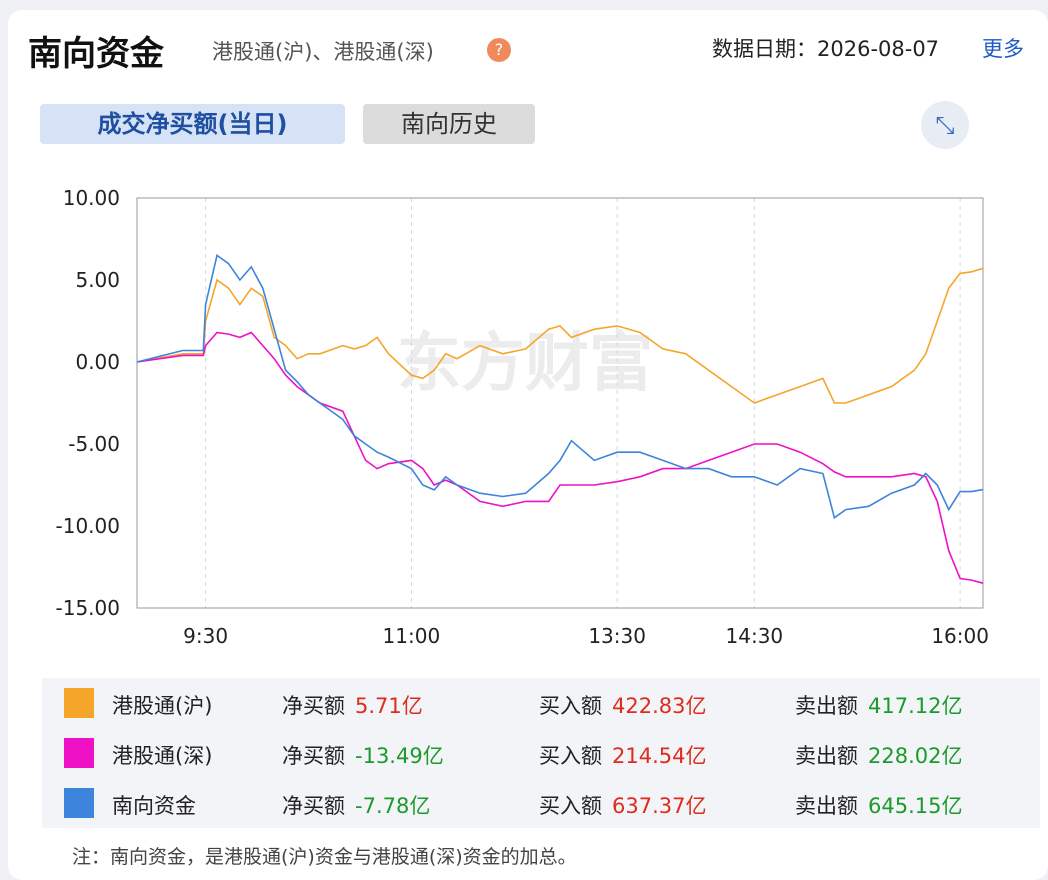 The image size is (1048, 880). I want to click on y-tick-label: -5.00, so click(94, 444).